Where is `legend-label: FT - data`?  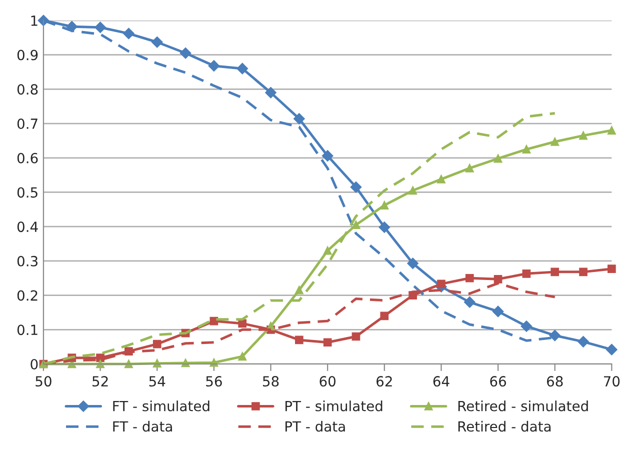
legend-label: FT - data is located at coordinates (142, 426).